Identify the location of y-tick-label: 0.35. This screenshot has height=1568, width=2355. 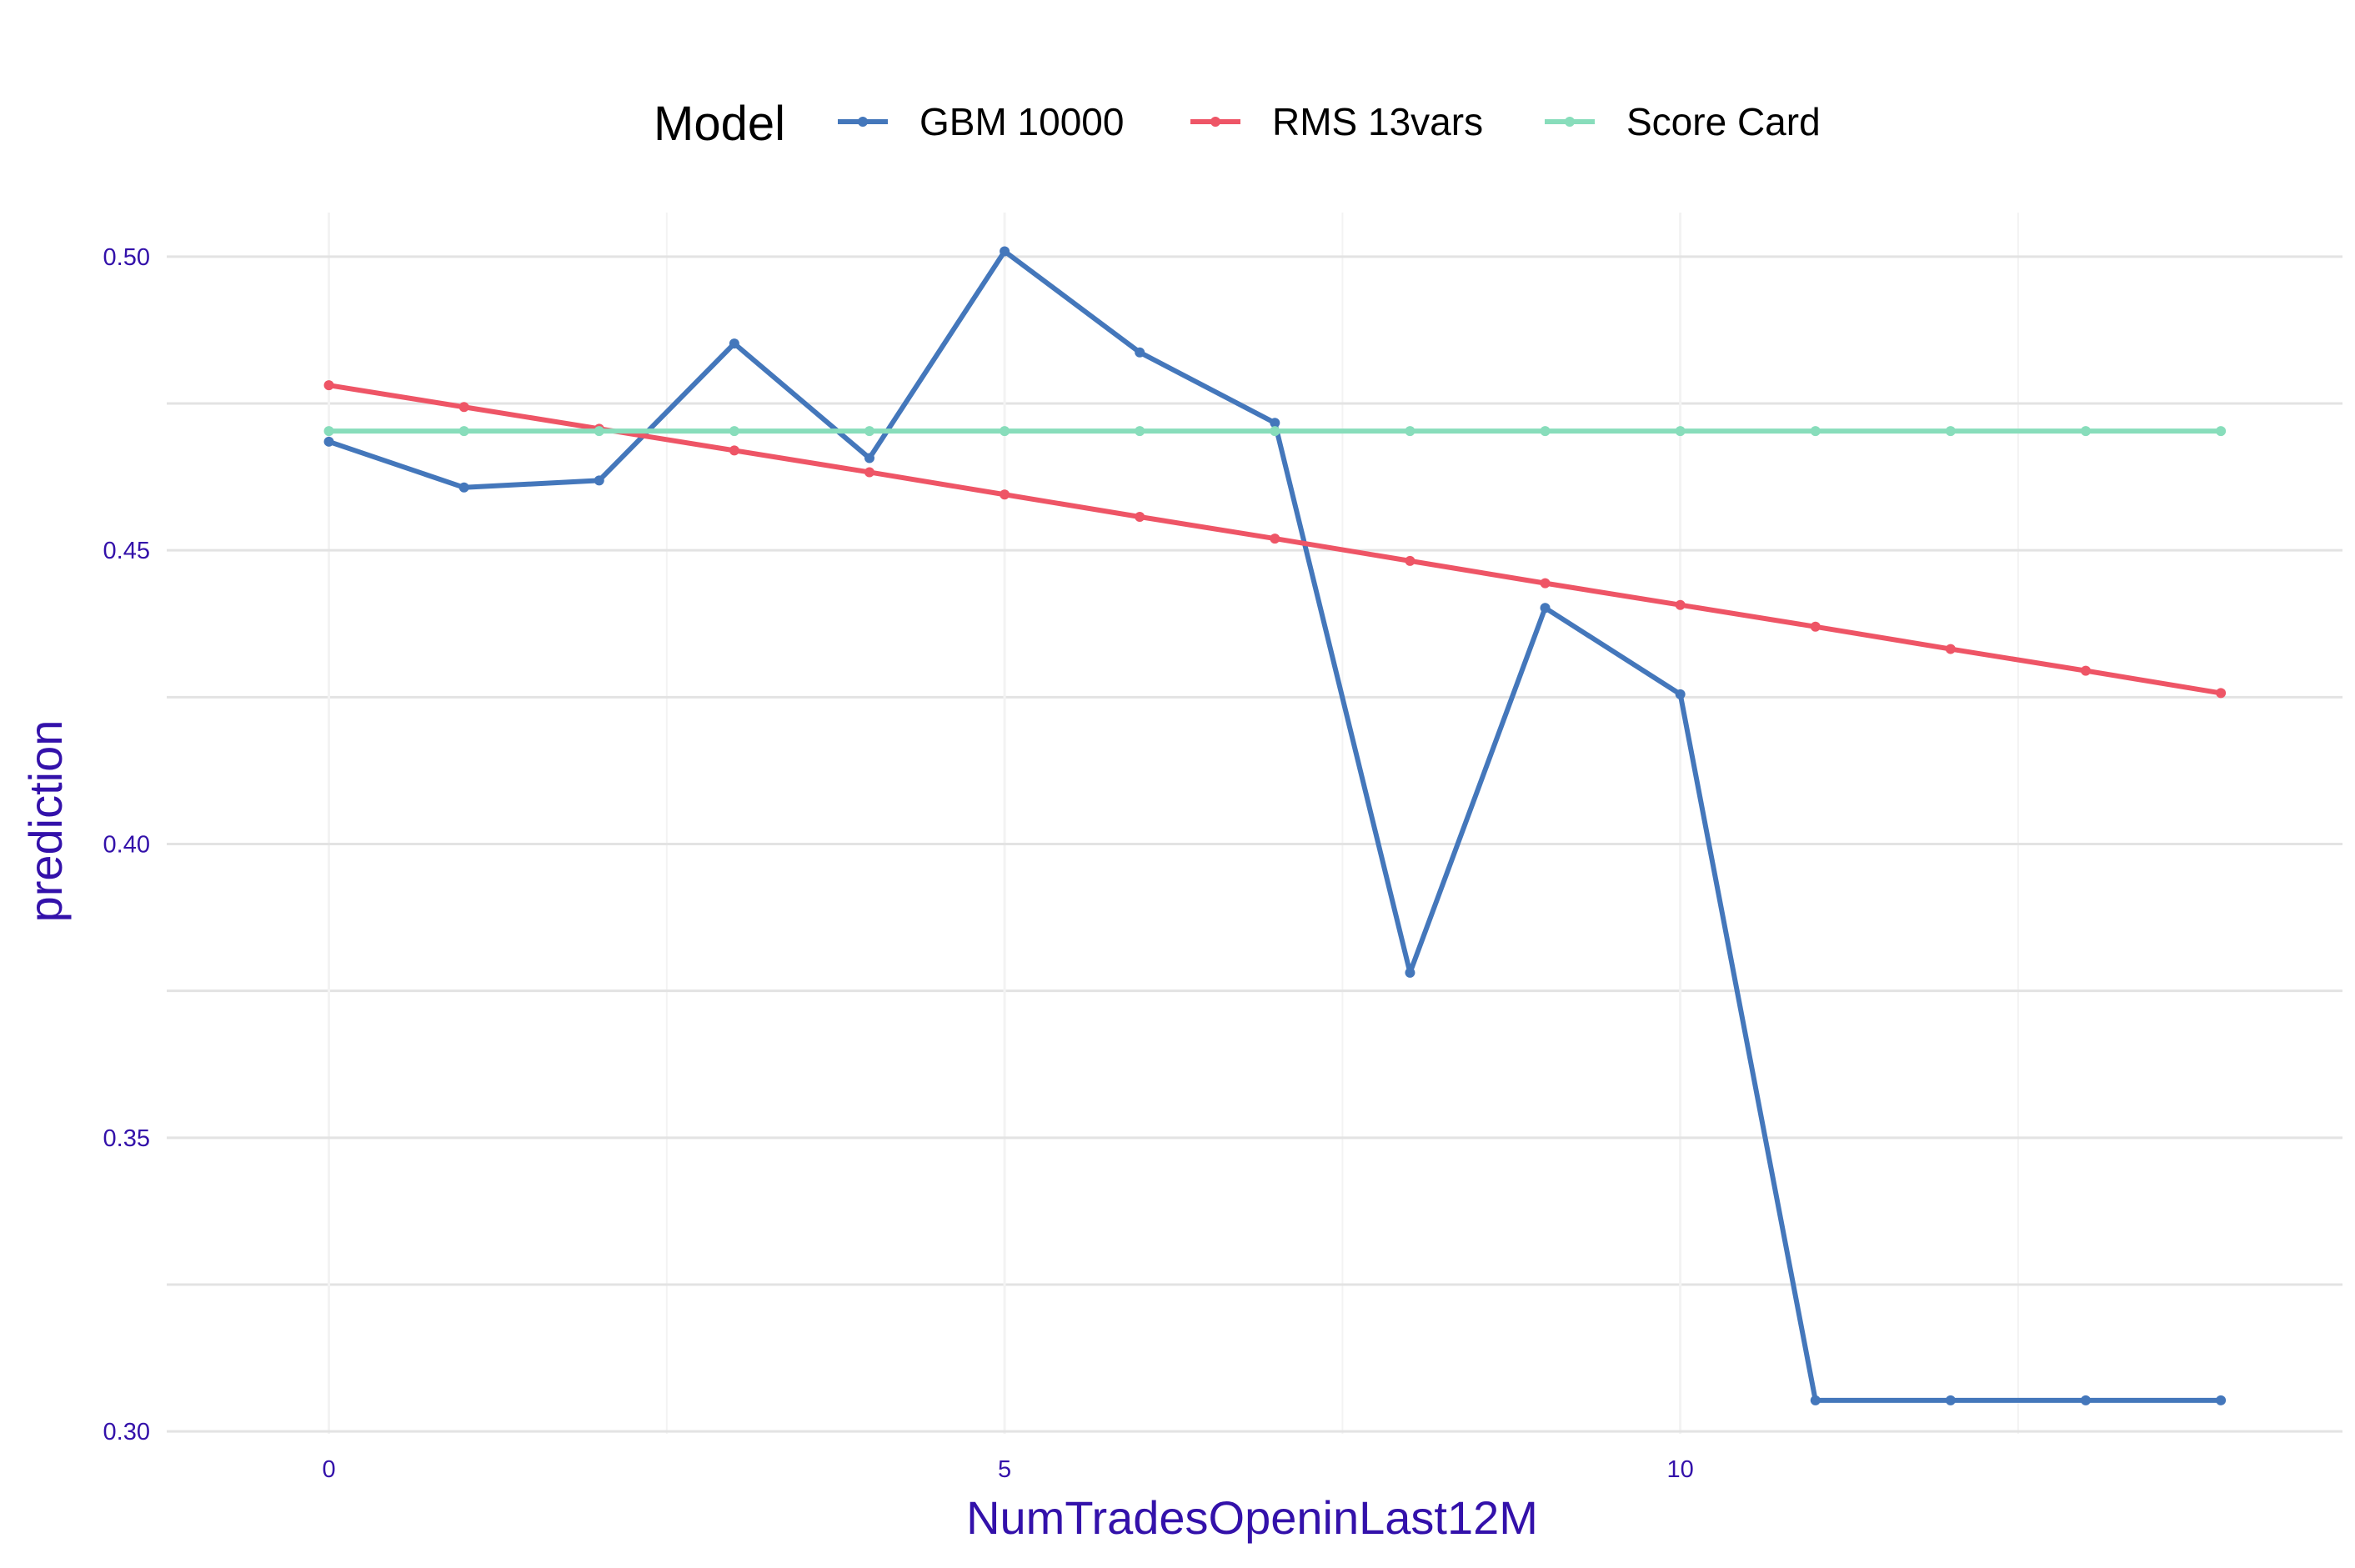
(126, 1138).